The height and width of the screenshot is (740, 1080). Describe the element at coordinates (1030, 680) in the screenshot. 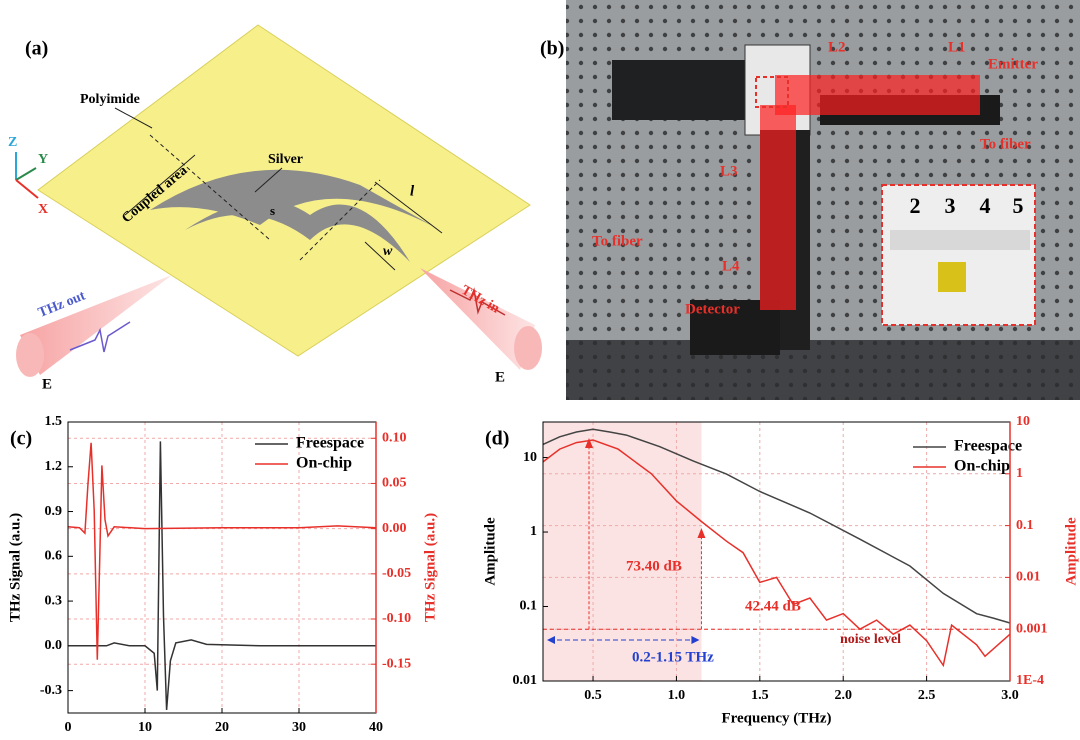

I see `y2-tick-label: 1E-4` at that location.